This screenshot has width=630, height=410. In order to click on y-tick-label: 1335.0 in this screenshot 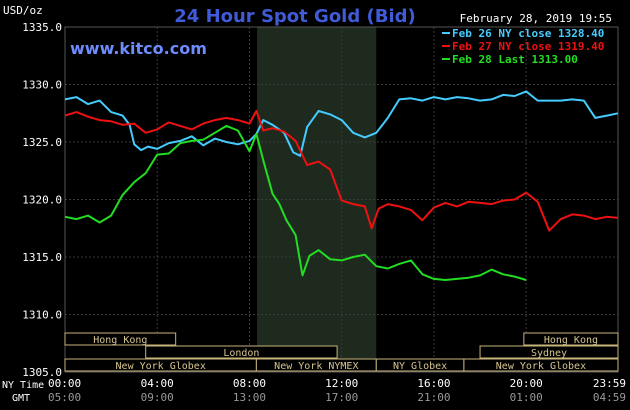, I will do `click(42, 27)`.